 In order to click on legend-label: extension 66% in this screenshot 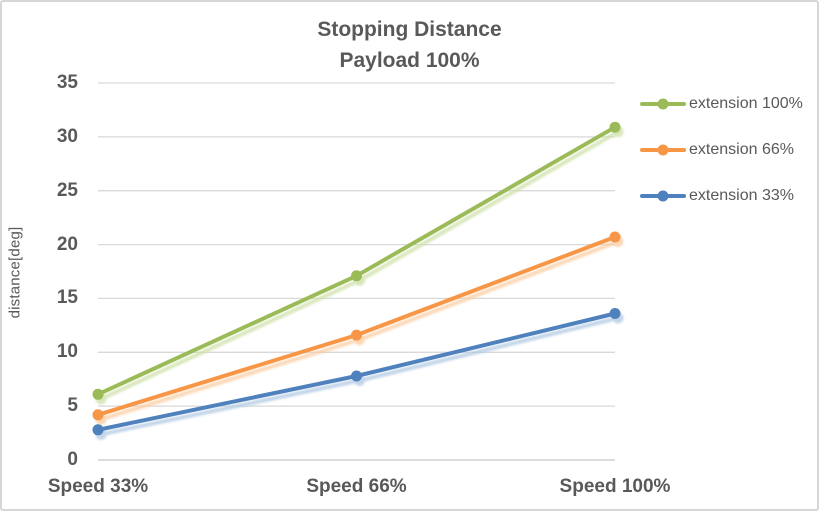, I will do `click(741, 149)`.